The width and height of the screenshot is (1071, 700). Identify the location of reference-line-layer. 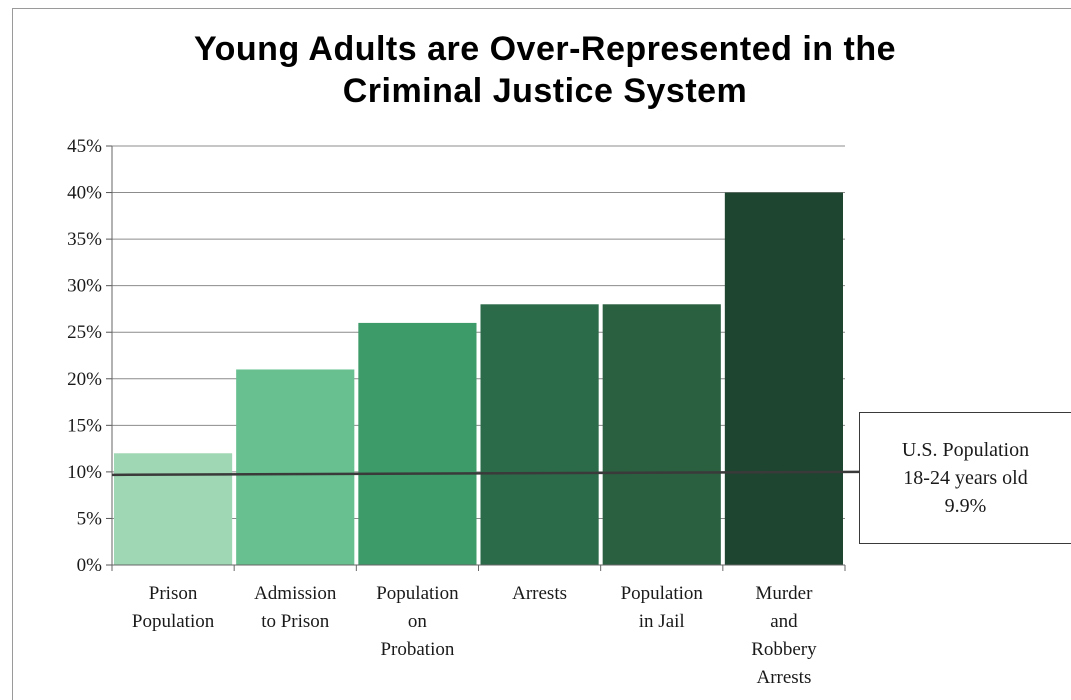
(485, 473).